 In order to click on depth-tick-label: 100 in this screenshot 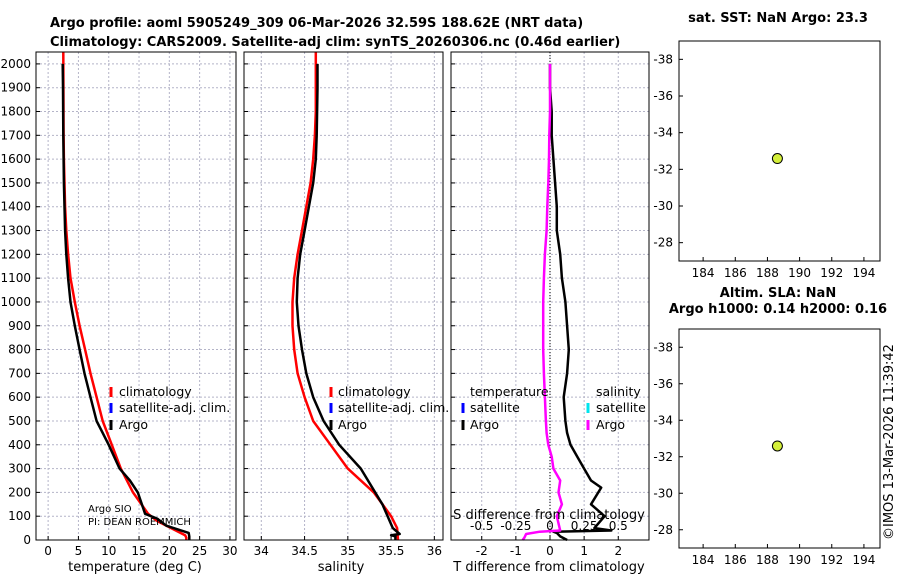, I will do `click(19, 516)`.